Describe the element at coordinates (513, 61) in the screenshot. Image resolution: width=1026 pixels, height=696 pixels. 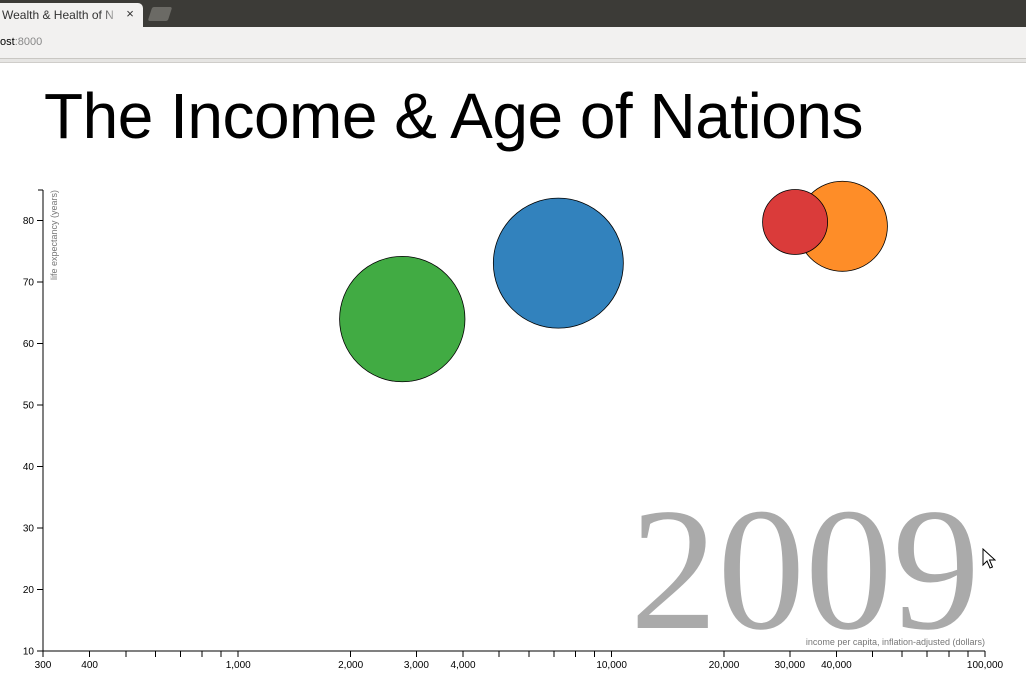
I see `toolbar-divider` at that location.